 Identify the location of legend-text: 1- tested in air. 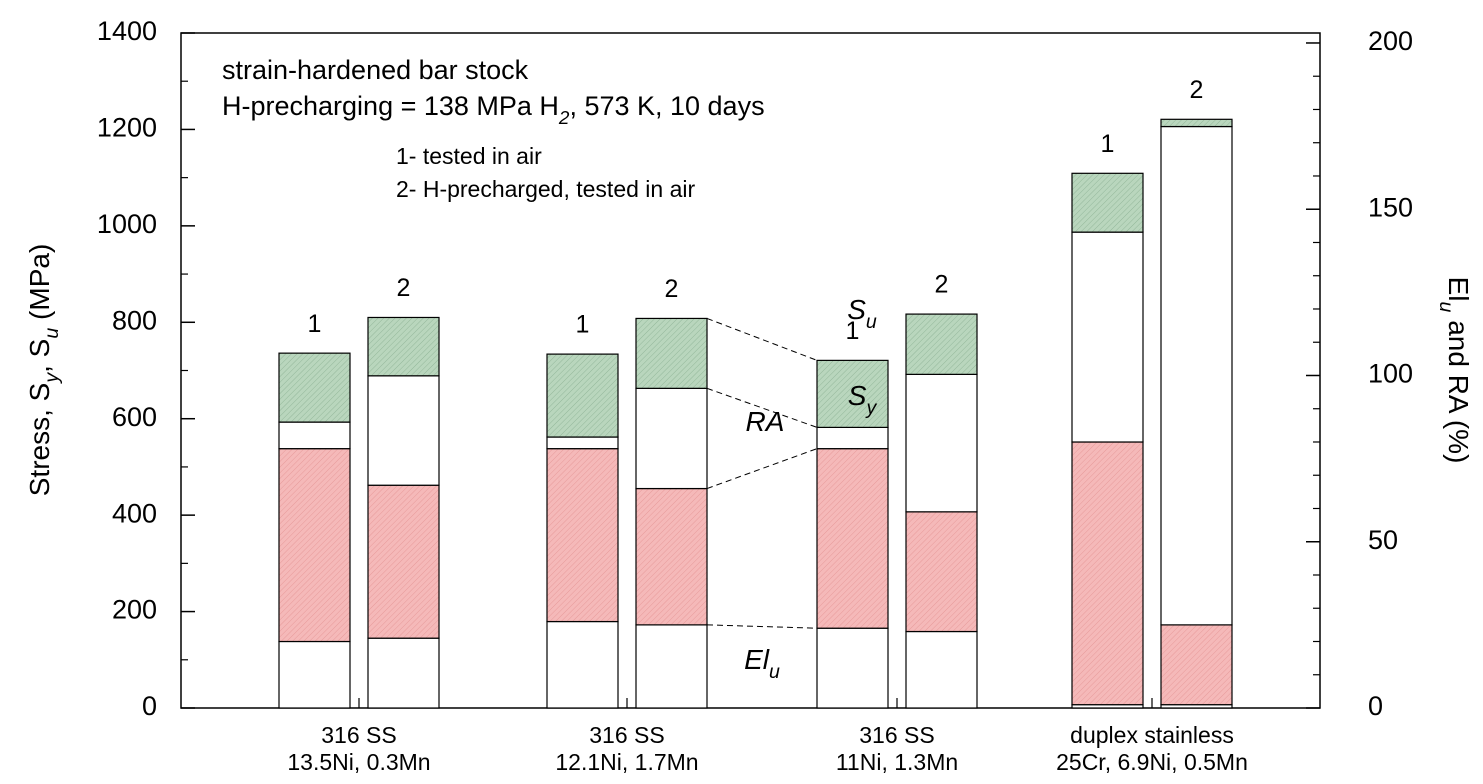
(469, 156).